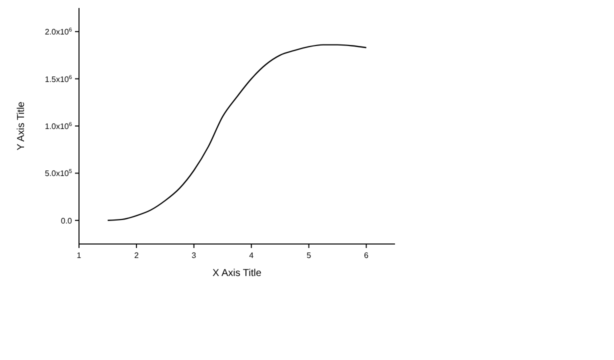 This screenshot has height=360, width=614. I want to click on x-axis-title: X Axis Title, so click(237, 273).